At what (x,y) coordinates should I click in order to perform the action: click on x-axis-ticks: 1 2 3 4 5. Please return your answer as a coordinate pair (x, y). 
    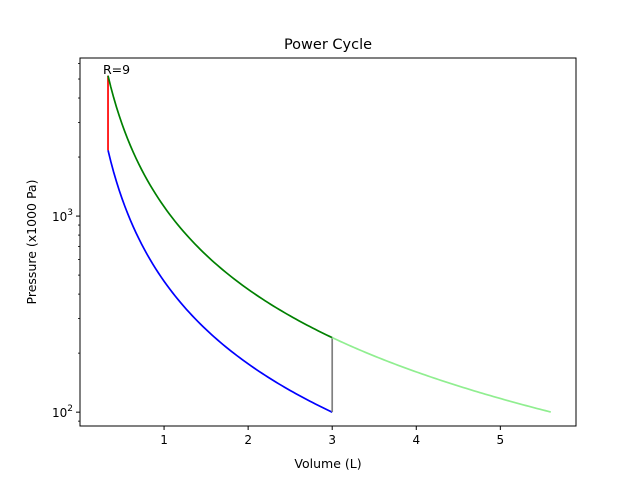
    Looking at the image, I should click on (332, 436).